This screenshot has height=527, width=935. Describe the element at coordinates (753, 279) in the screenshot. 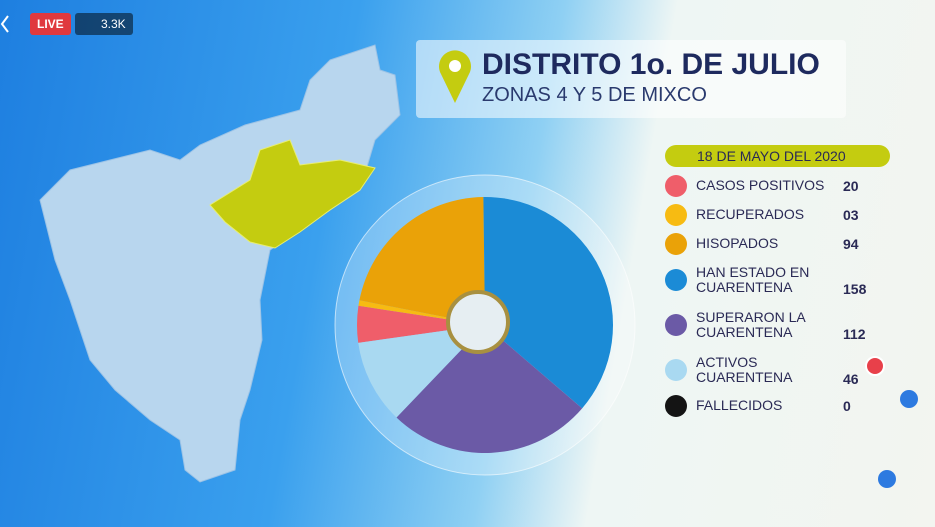

I see `legend-label: HAN ESTADO EN CUARENTENA` at that location.